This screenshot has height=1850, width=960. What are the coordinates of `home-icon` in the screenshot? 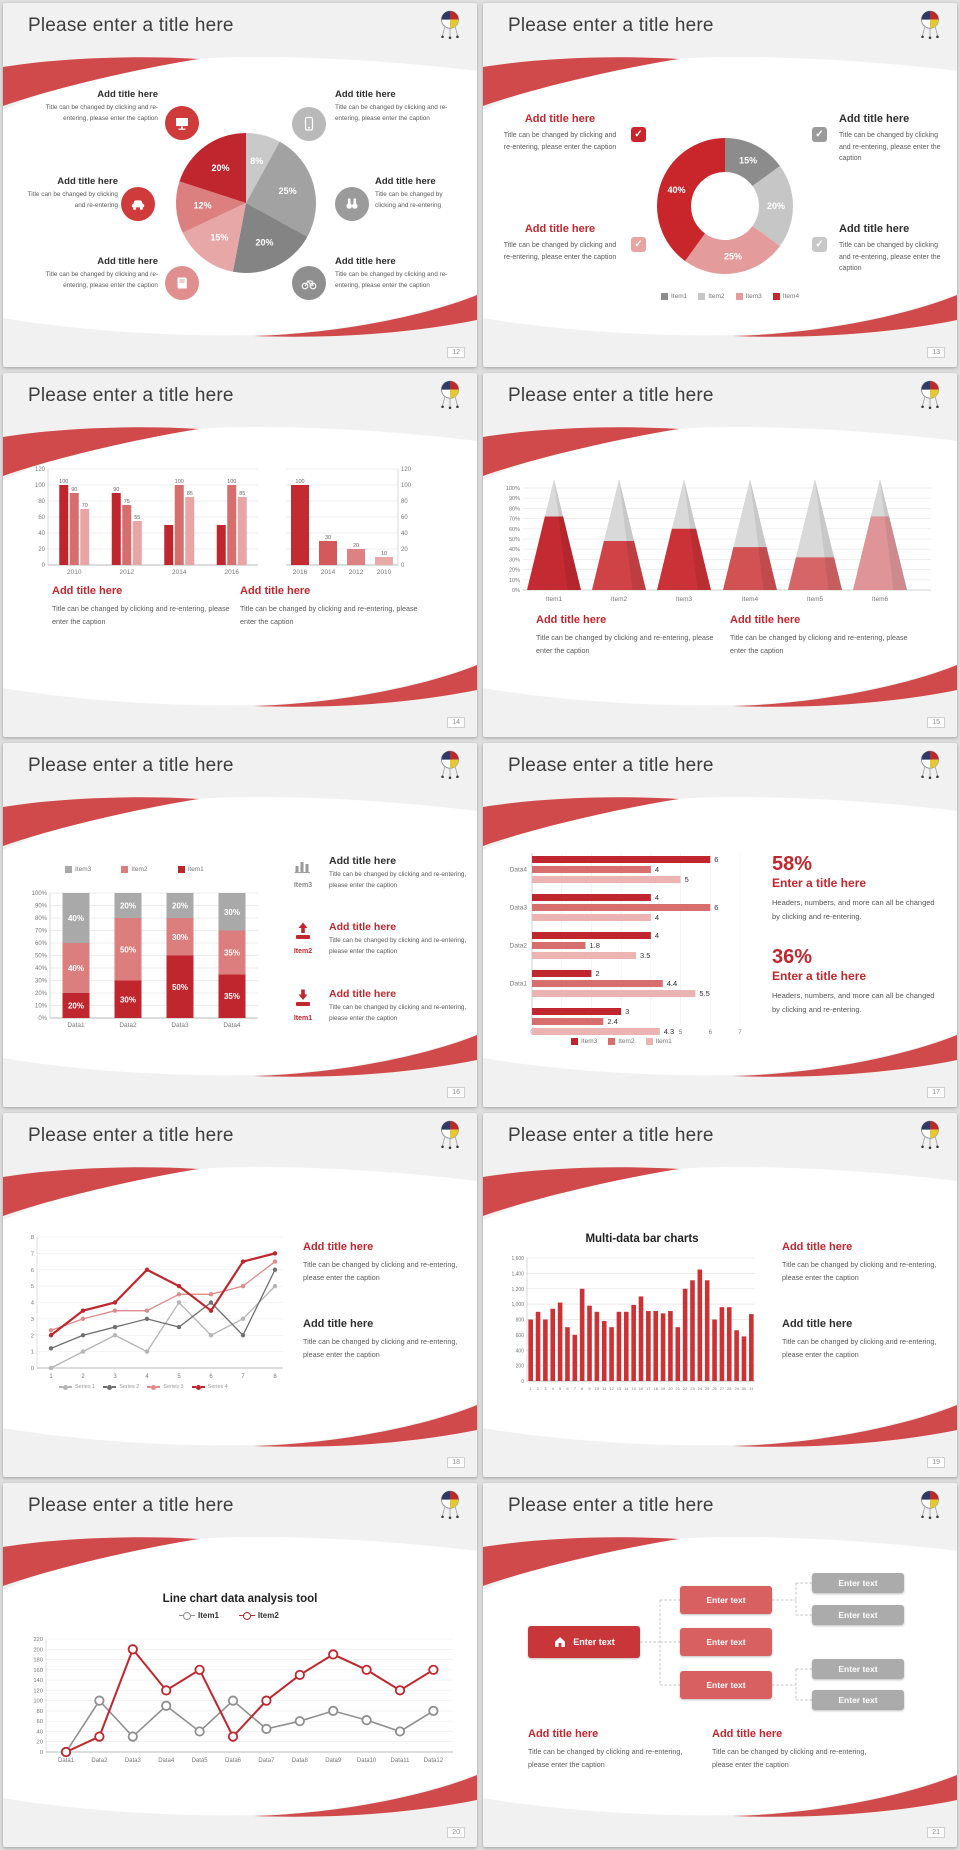 It's located at (560, 1642).